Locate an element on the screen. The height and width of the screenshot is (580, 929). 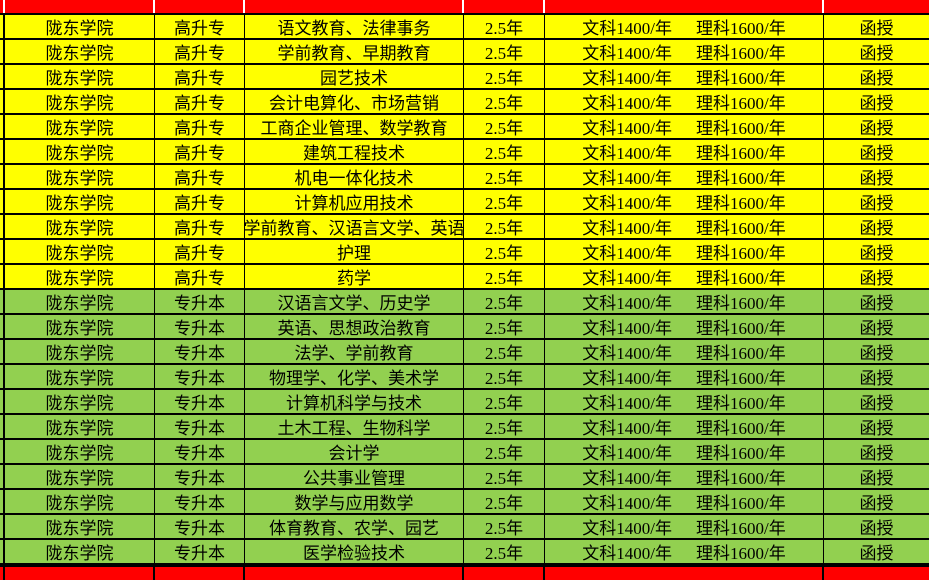
cell-majors: 工商企业管理、数学教育 is located at coordinates (354, 126).